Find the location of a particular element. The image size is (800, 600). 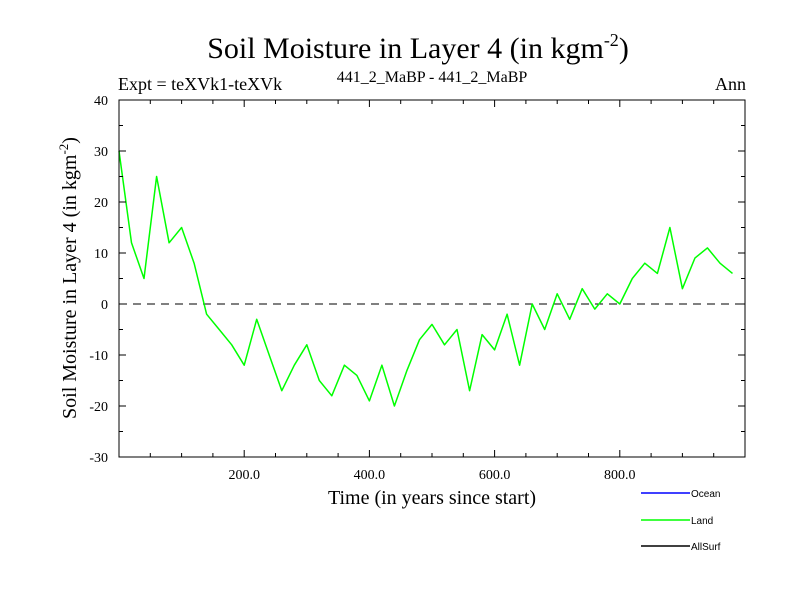

y-tick-label: 20 is located at coordinates (101, 203).